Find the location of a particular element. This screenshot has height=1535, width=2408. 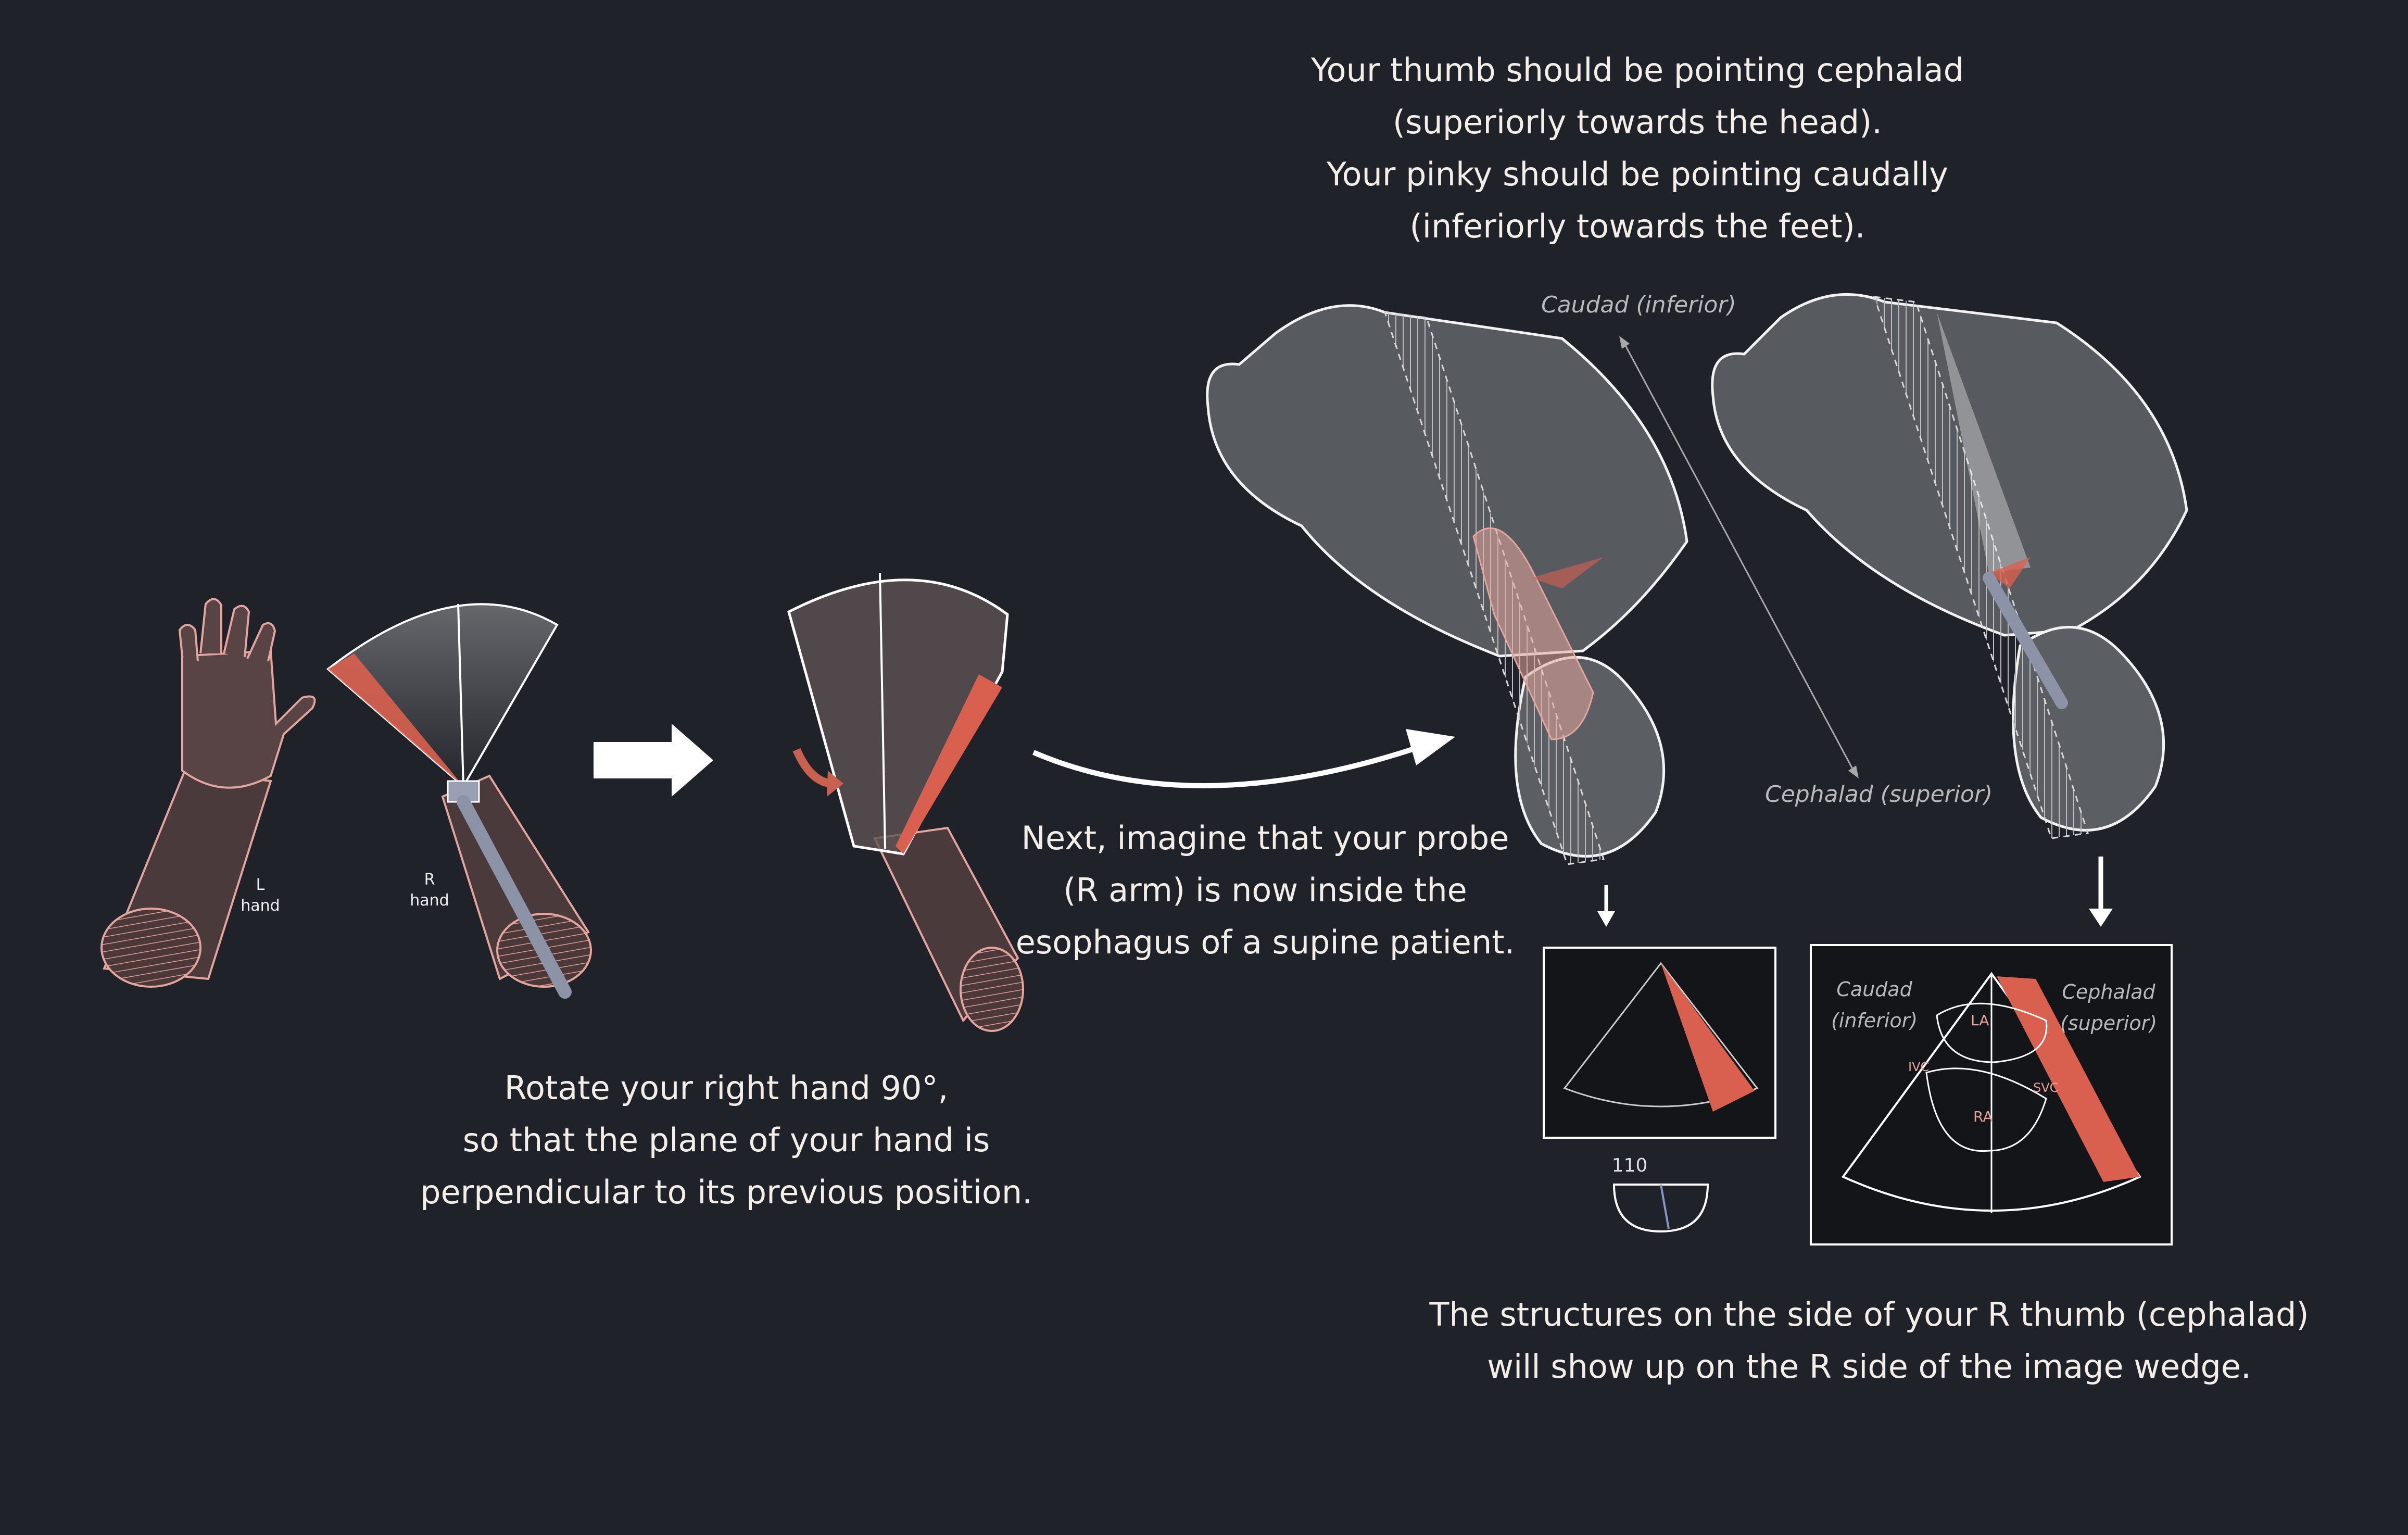

hand-image-box is located at coordinates (1660, 1043).